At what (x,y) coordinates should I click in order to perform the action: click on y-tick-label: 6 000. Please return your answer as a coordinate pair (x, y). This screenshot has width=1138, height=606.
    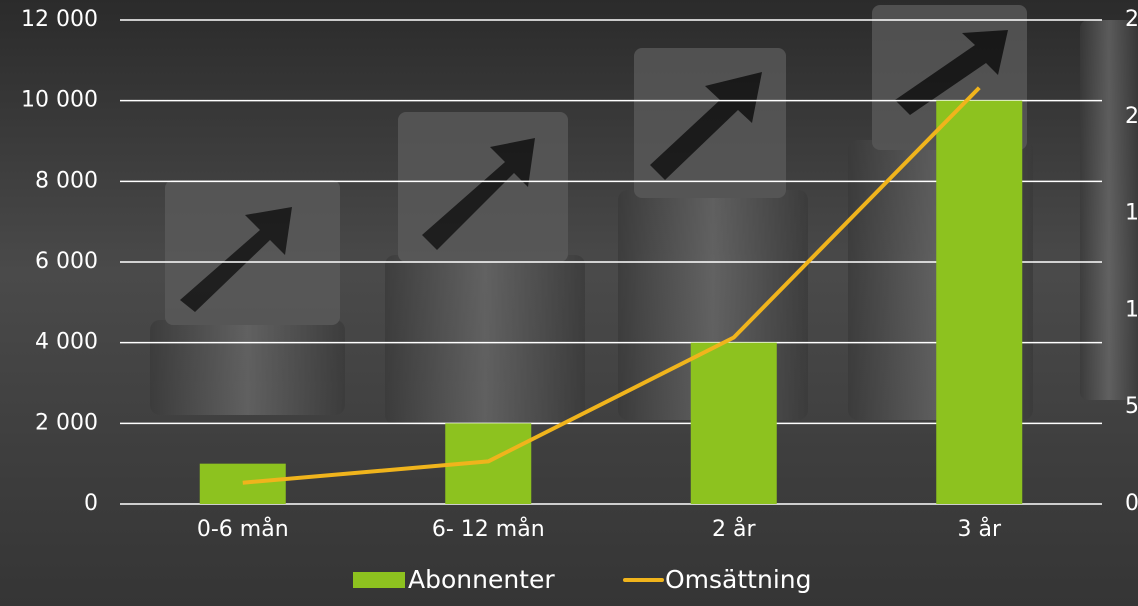
    Looking at the image, I should click on (66, 261).